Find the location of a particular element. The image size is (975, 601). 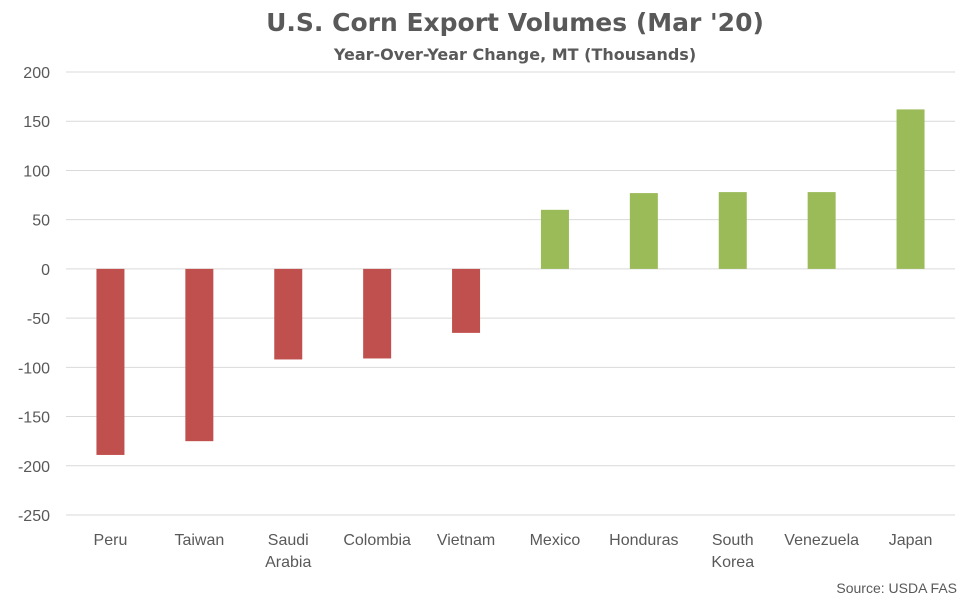

x-category-label: Venezuela is located at coordinates (821, 540).